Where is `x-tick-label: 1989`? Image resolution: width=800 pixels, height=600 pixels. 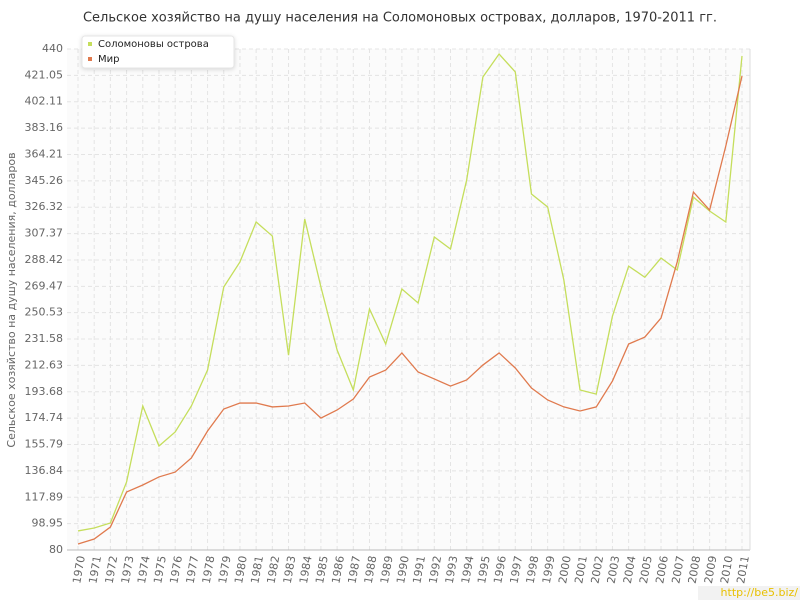 x-tick-label: 1989 is located at coordinates (387, 570).